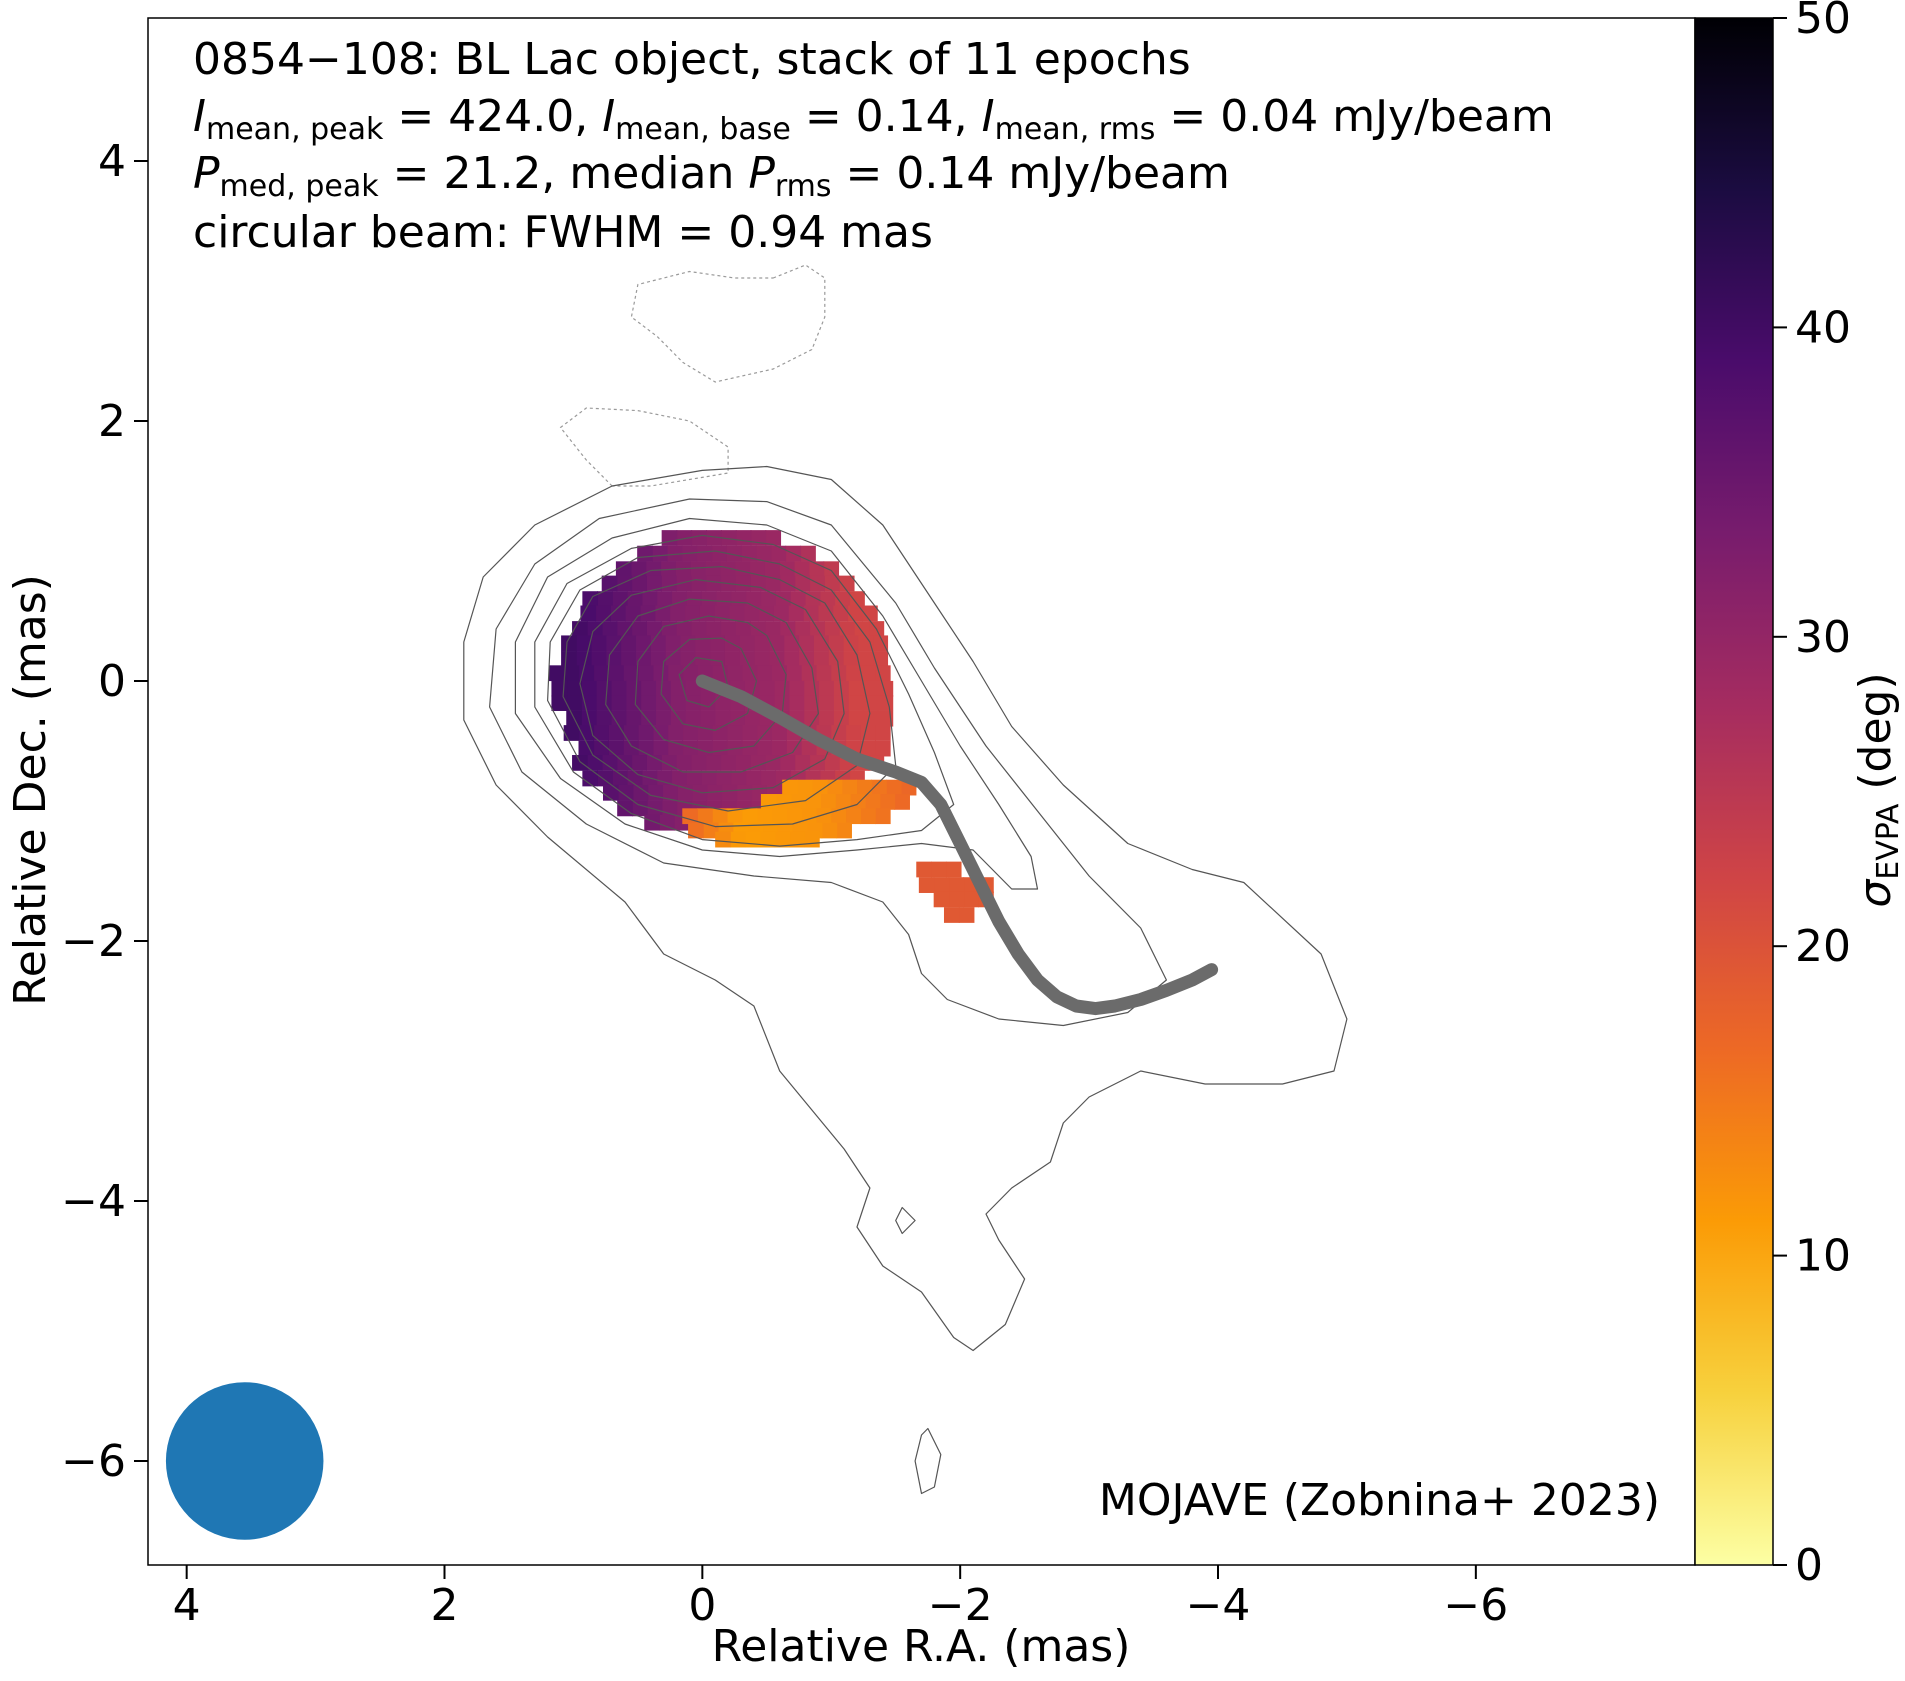  I want to click on ridge-line, so click(957, 845).